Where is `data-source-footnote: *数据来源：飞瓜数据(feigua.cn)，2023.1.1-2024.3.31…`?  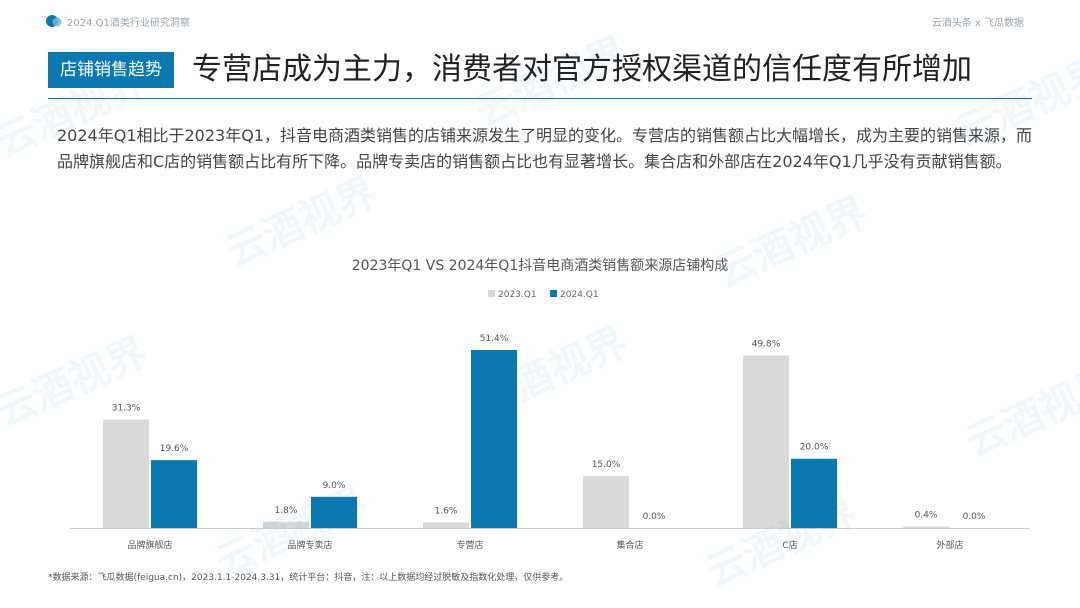 data-source-footnote: *数据来源：飞瓜数据(feigua.cn)，2023.1.1-2024.3.31… is located at coordinates (308, 578).